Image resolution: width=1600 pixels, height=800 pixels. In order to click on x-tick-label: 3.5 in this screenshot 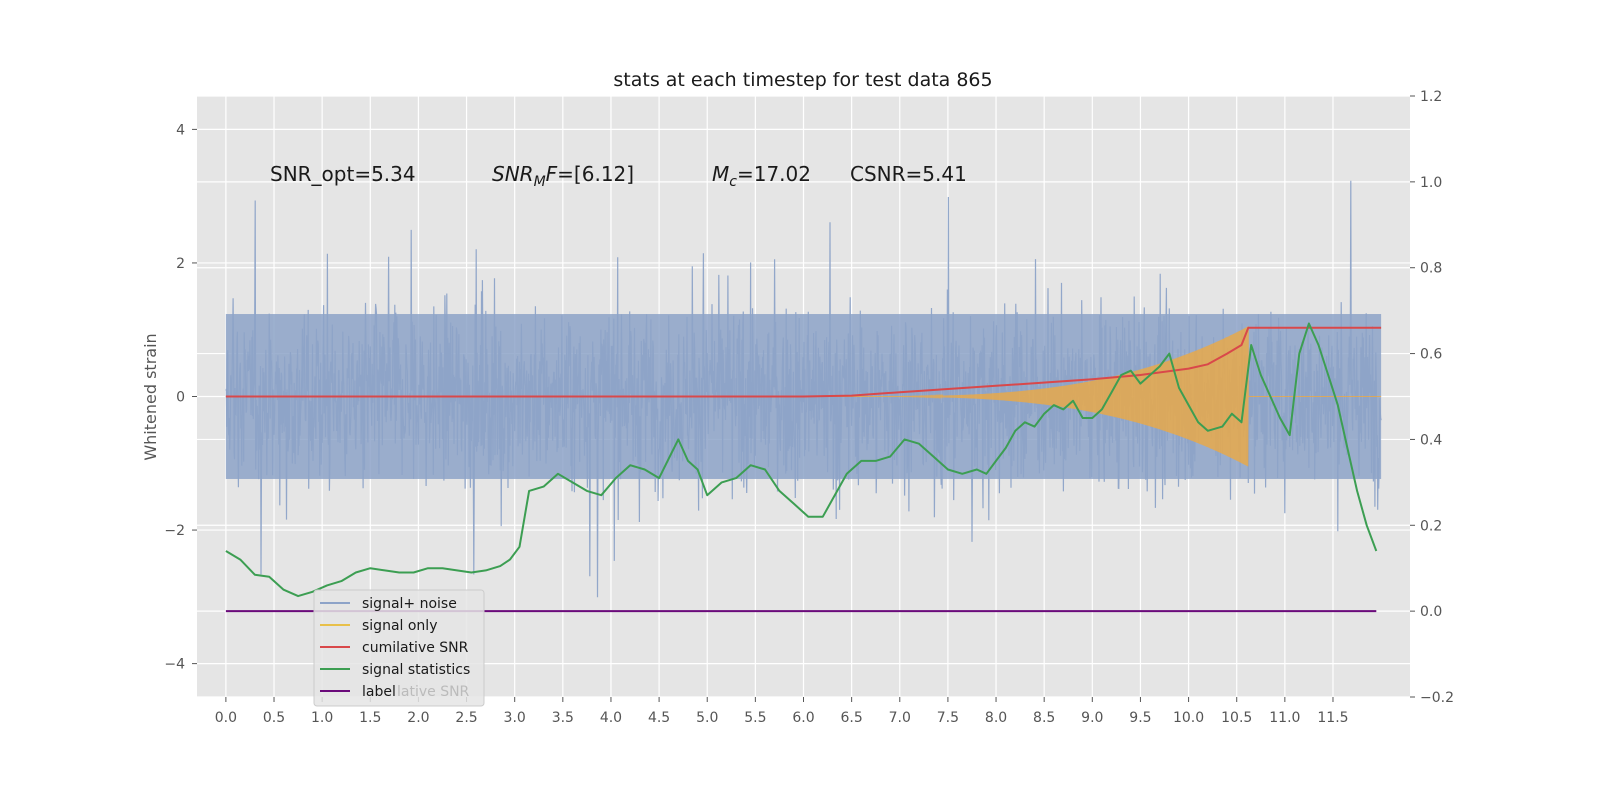, I will do `click(563, 718)`.